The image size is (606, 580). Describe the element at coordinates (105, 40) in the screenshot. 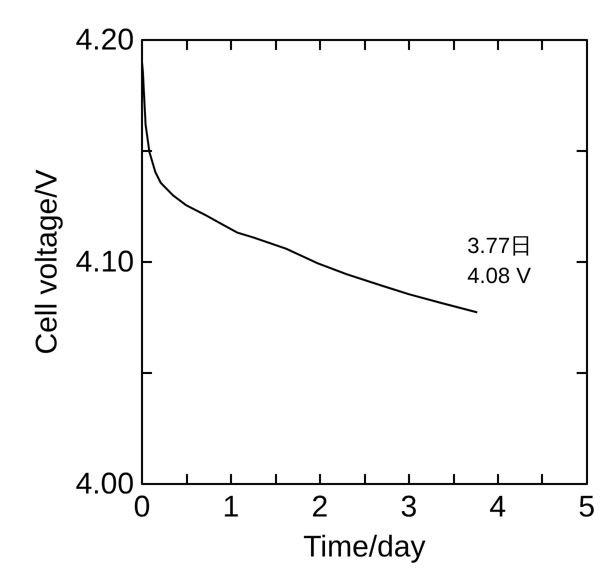

I see `y-tick-label: 4.20` at that location.